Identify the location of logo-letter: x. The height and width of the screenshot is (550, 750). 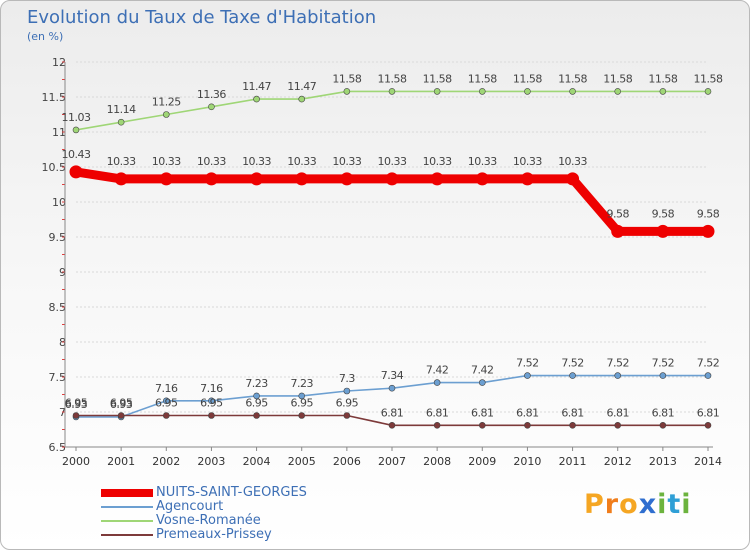
(648, 504).